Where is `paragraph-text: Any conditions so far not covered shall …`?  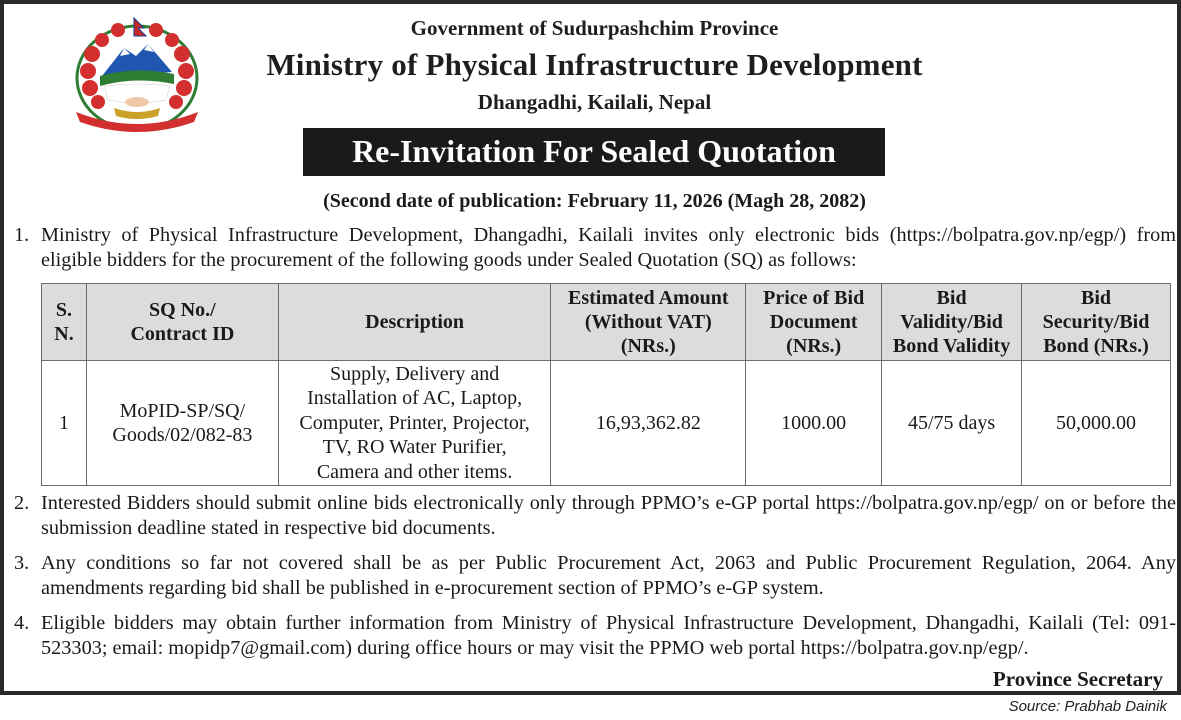
paragraph-text: Any conditions so far not covered shall … is located at coordinates (608, 575).